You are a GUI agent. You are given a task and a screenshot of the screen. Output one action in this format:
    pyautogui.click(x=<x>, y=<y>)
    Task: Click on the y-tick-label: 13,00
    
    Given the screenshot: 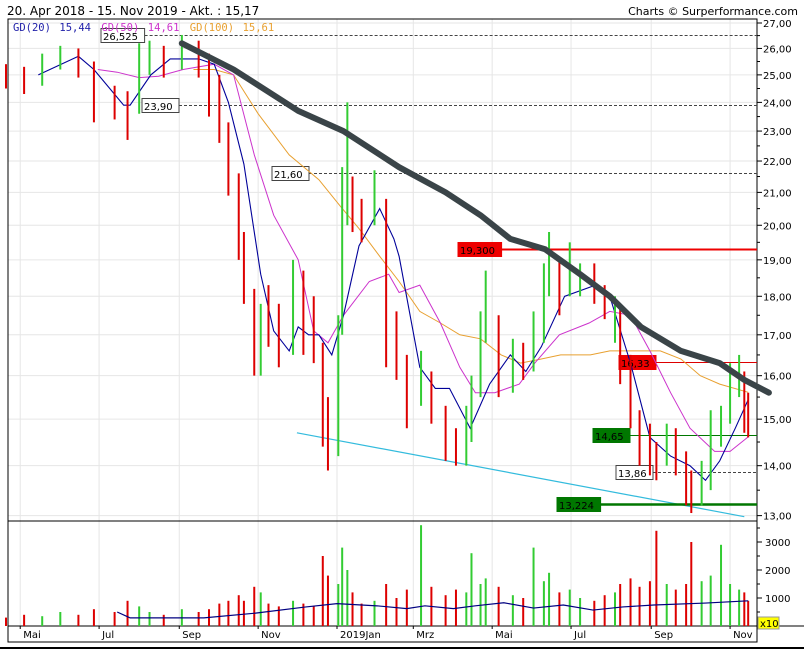 What is the action you would take?
    pyautogui.click(x=777, y=517)
    